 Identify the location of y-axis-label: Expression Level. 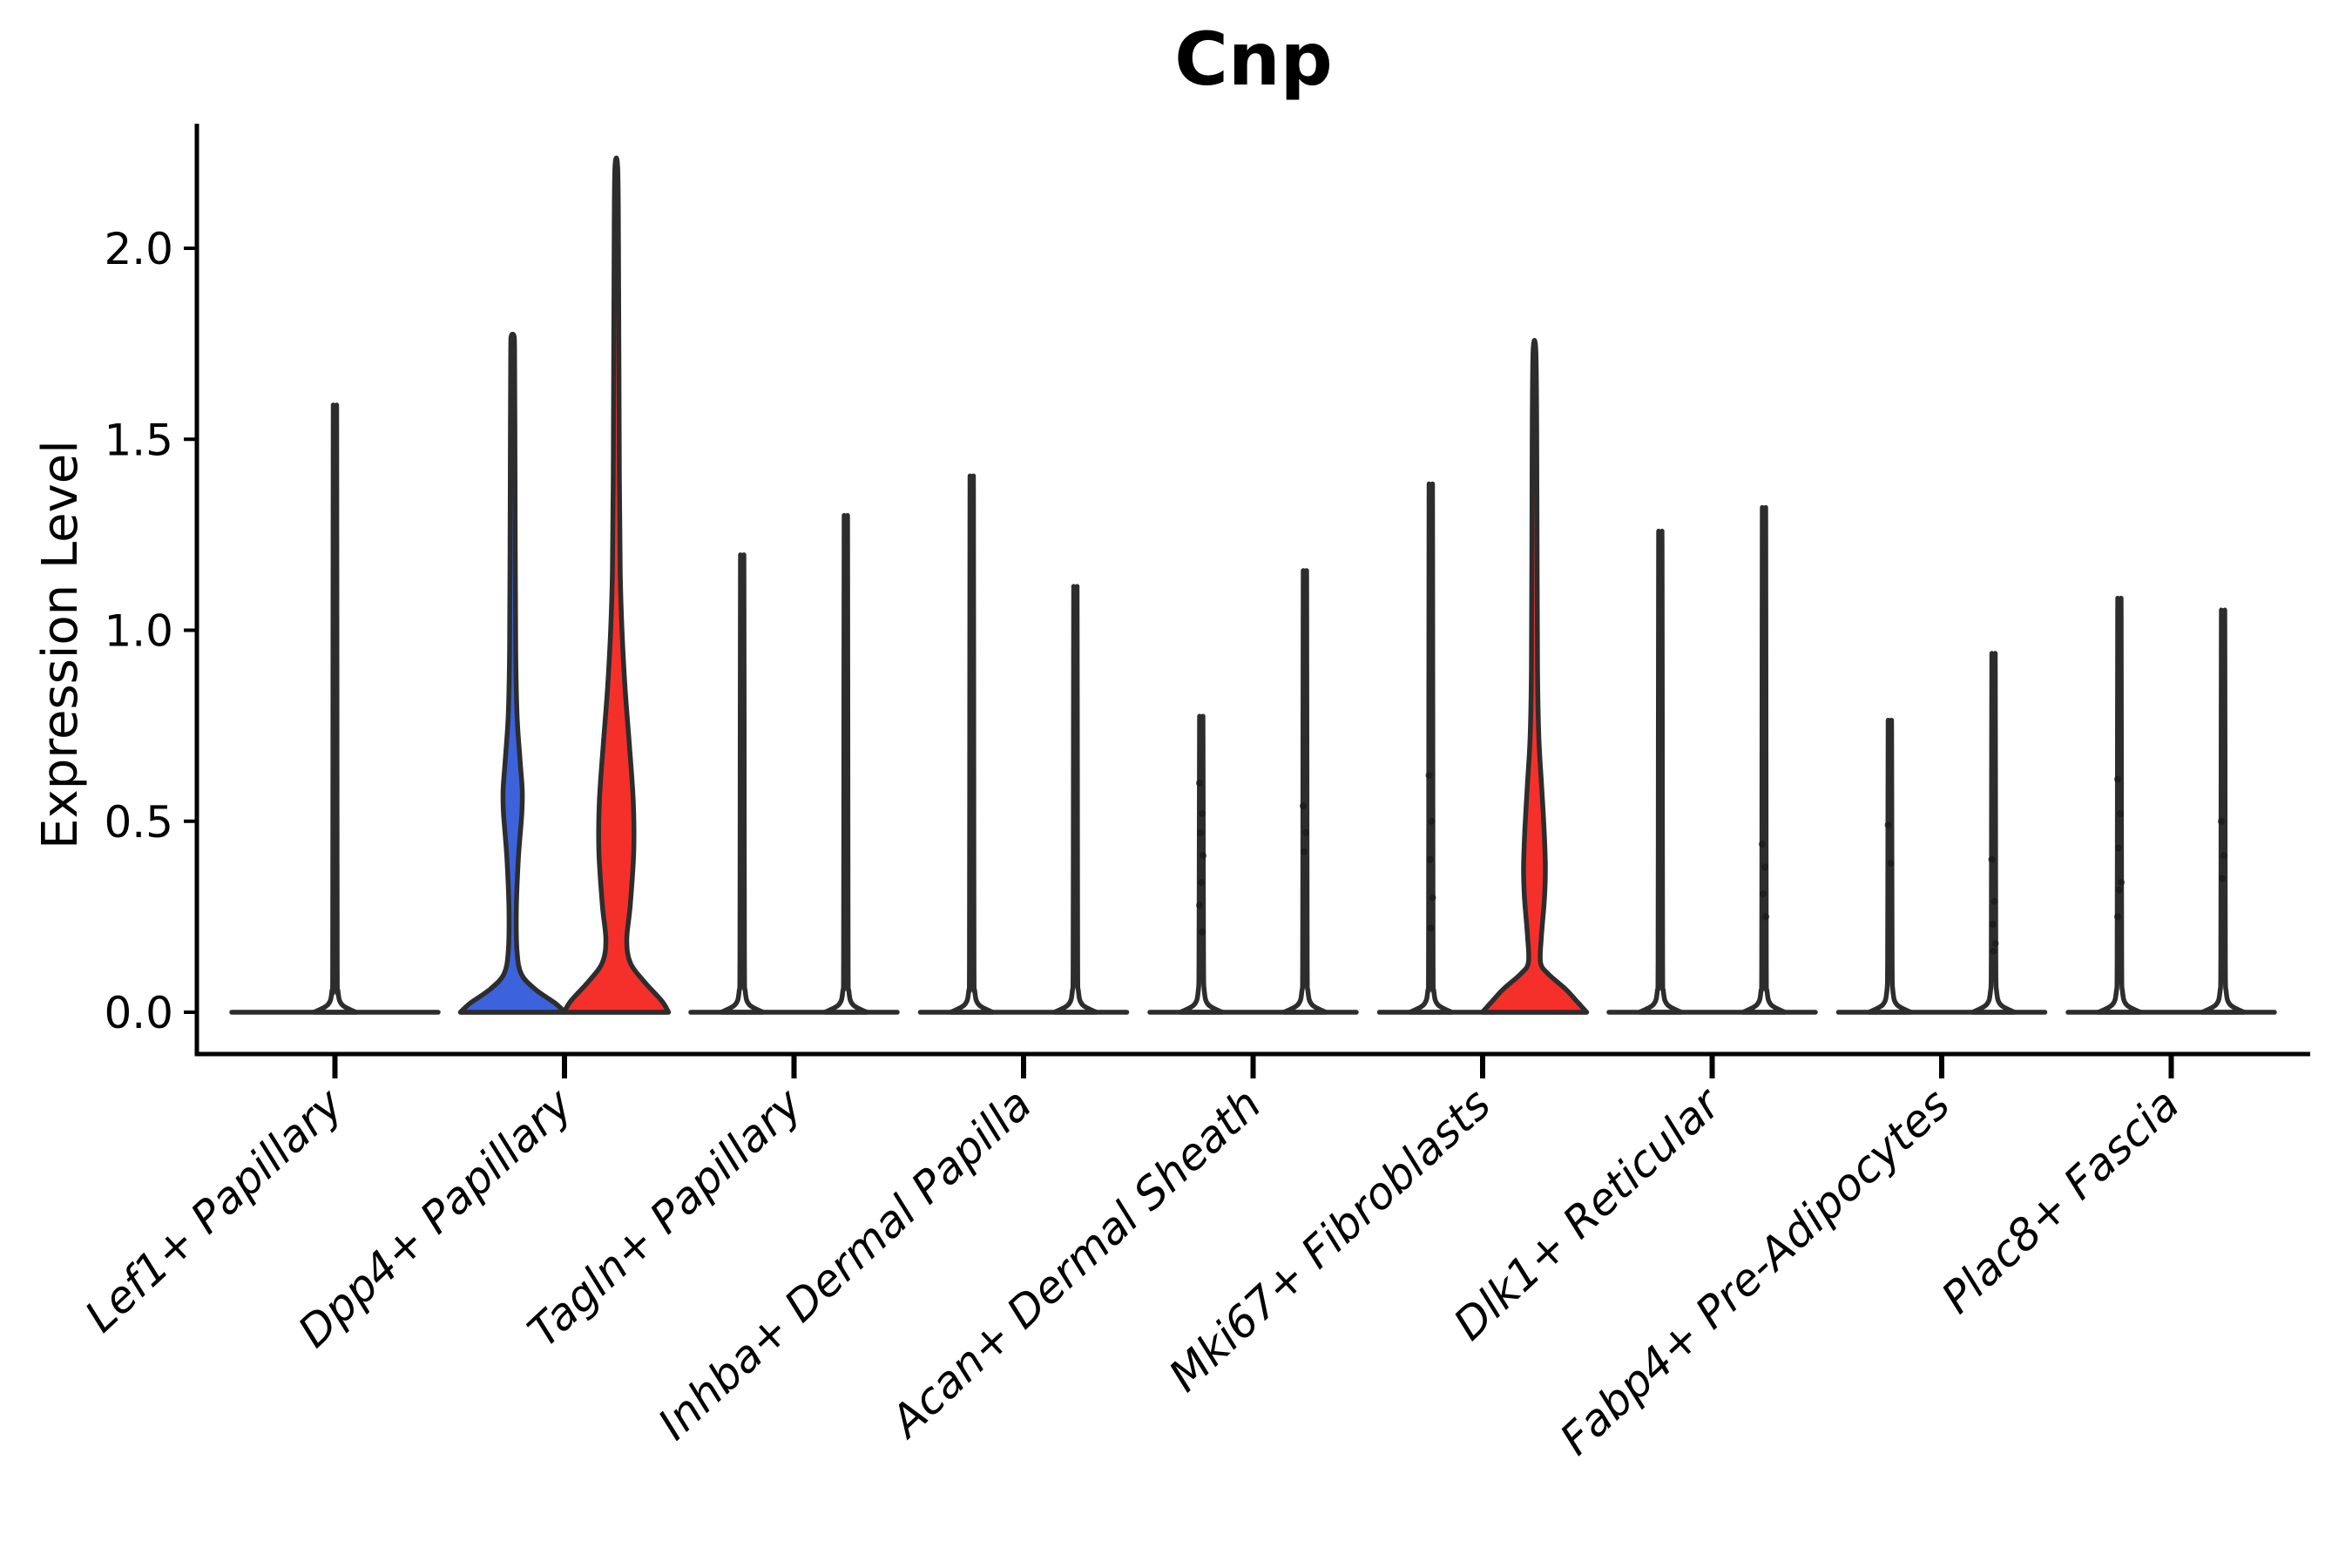
(61, 644).